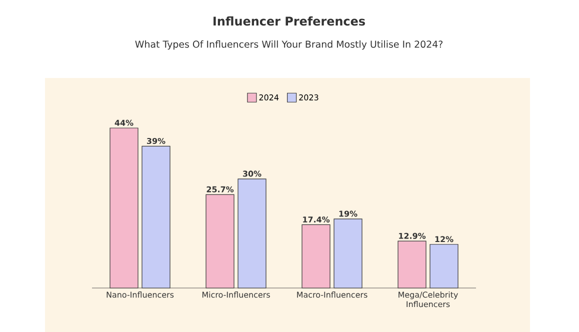 This screenshot has width=579, height=332. Describe the element at coordinates (289, 21) in the screenshot. I see `chart-title: Influencer Preferences` at that location.